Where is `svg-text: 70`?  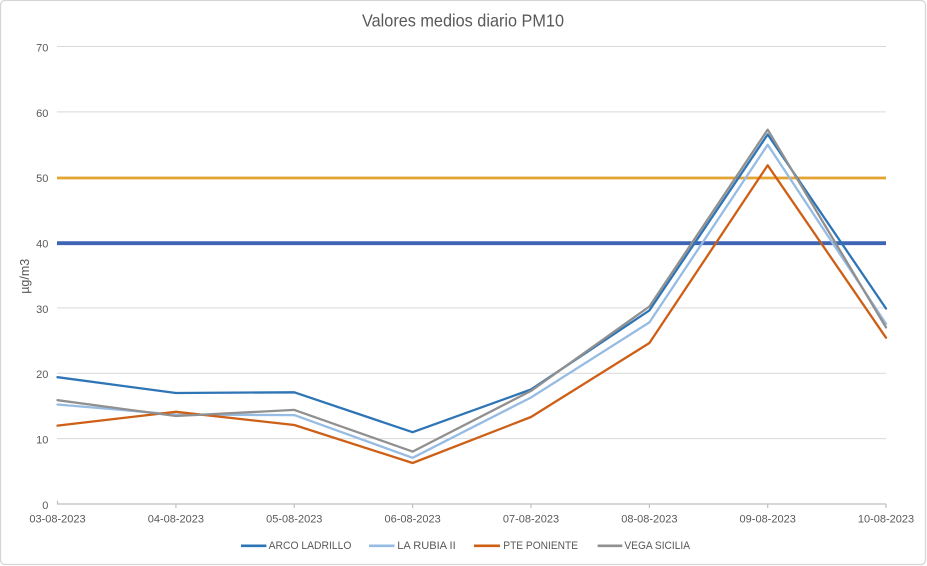 svg-text: 70 is located at coordinates (42, 48).